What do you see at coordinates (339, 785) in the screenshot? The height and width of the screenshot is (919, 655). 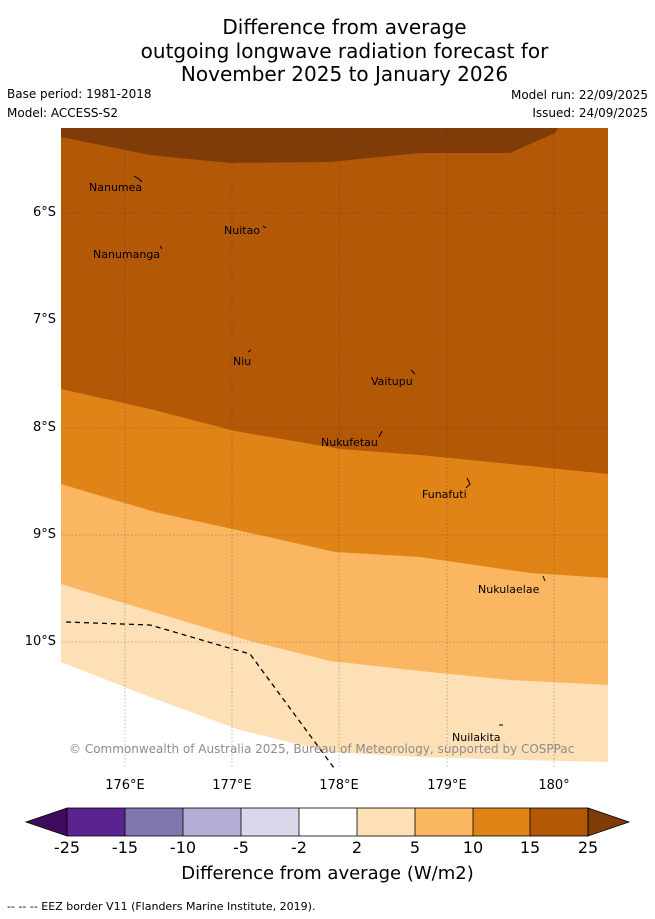 I see `lon-label-178e: 178°E` at bounding box center [339, 785].